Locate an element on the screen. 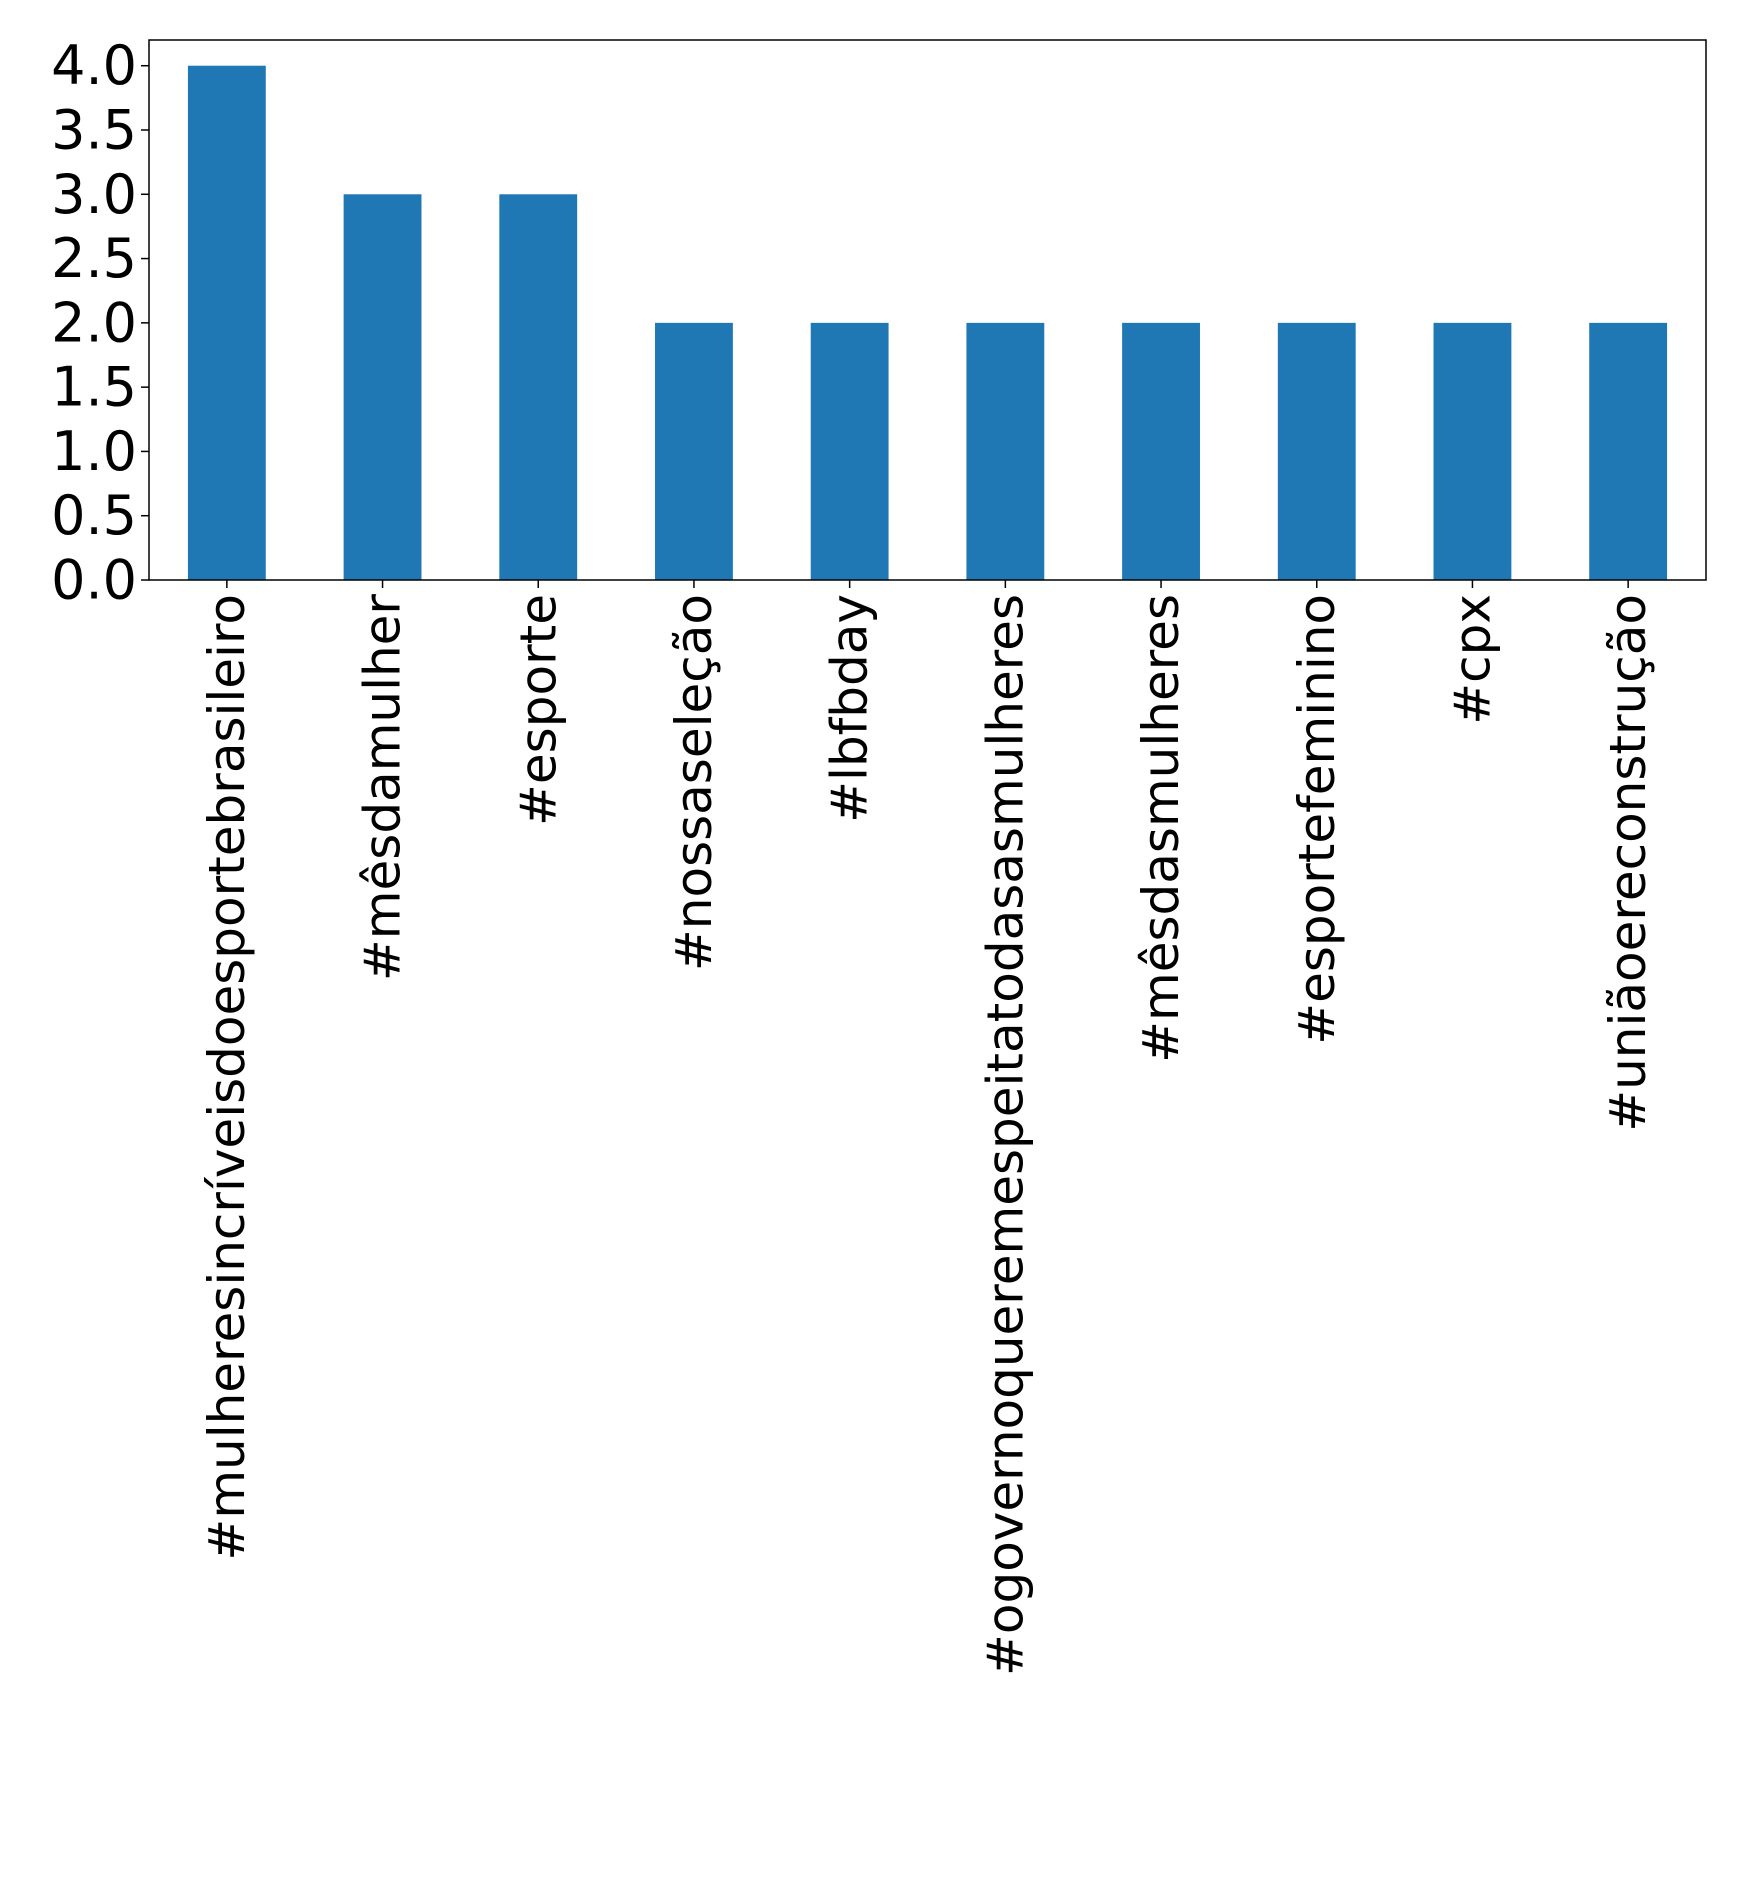  x-tick-label-1: #mêsdamulher is located at coordinates (383, 788).